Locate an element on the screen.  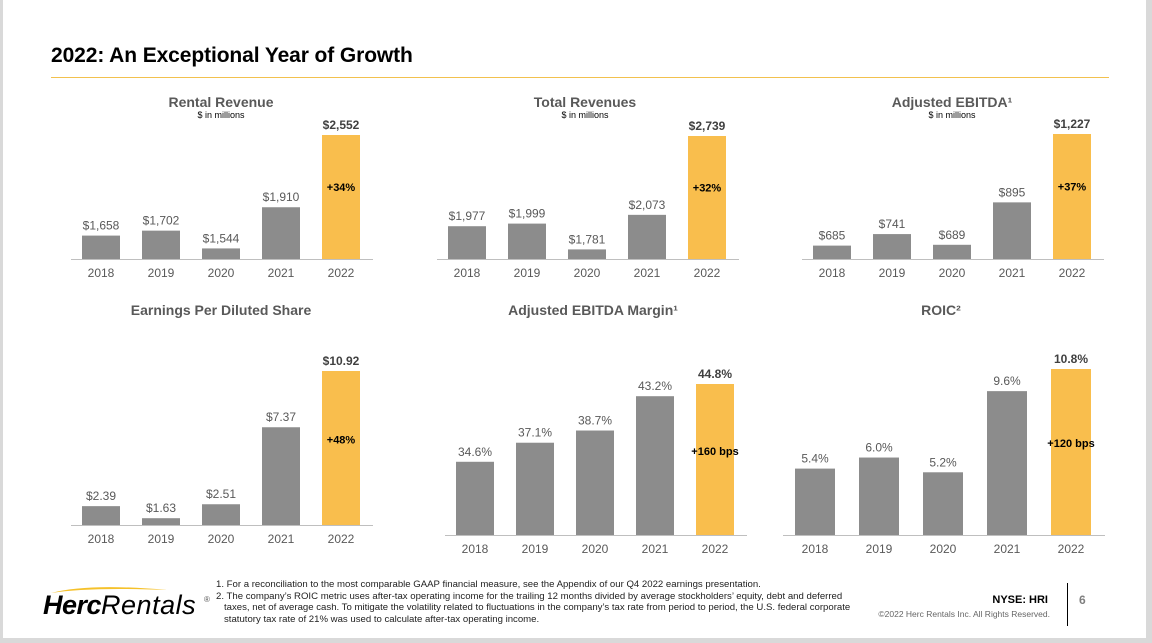
data-label: $2,073 is located at coordinates (647, 205).